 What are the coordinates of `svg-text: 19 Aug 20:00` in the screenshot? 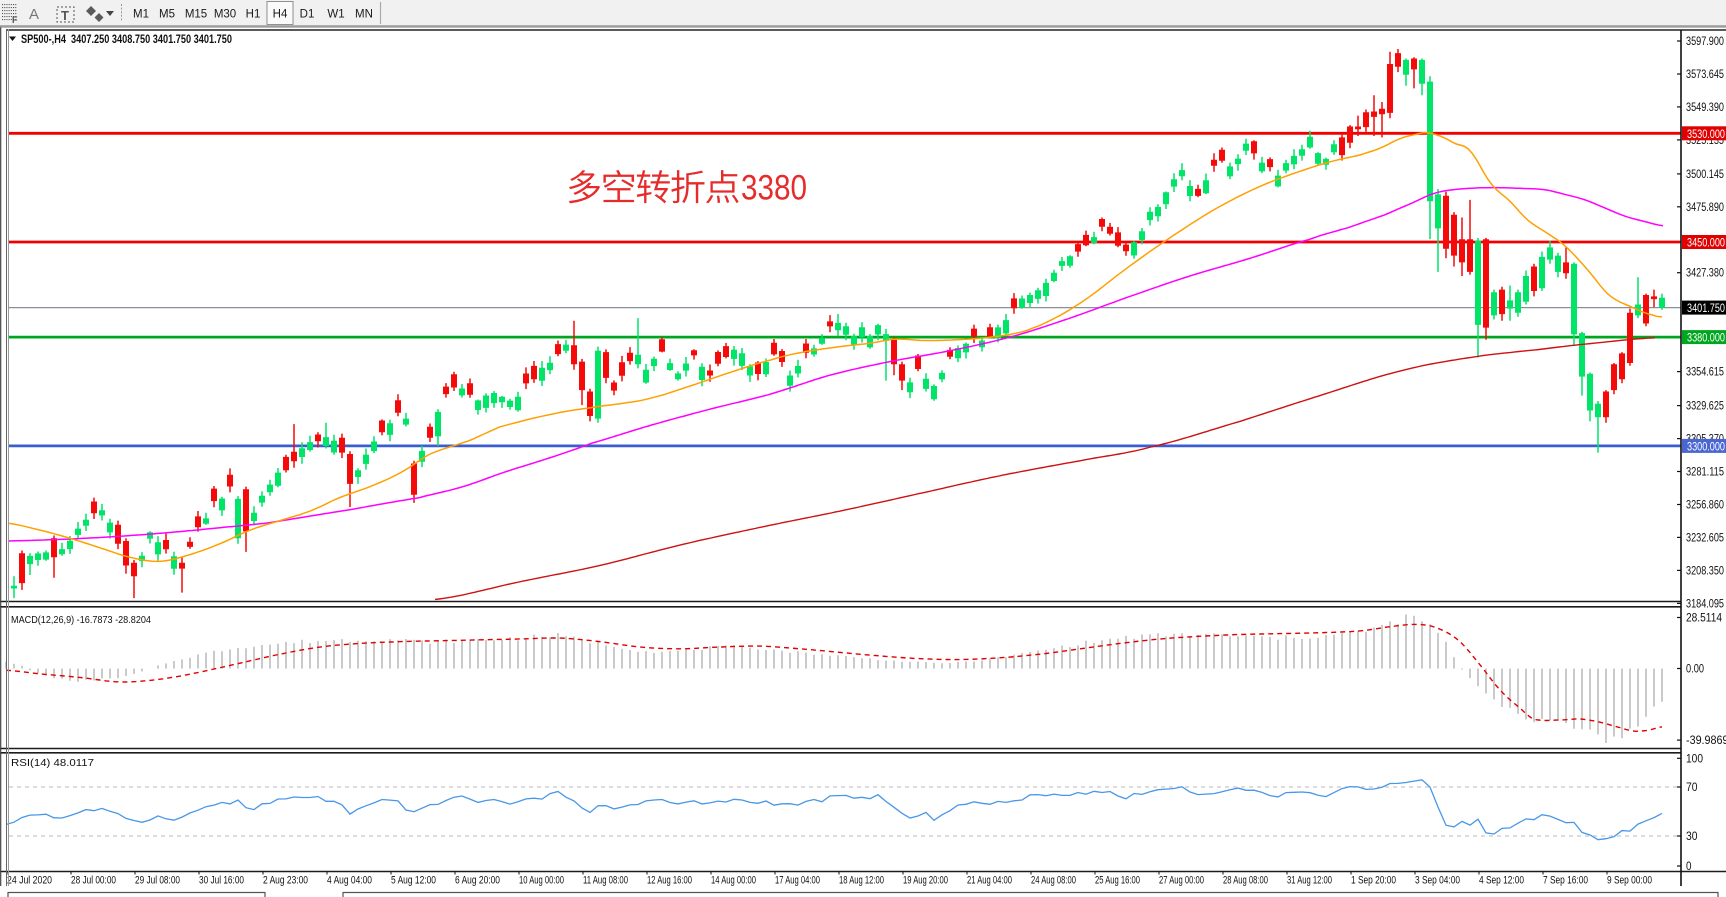 It's located at (925, 881).